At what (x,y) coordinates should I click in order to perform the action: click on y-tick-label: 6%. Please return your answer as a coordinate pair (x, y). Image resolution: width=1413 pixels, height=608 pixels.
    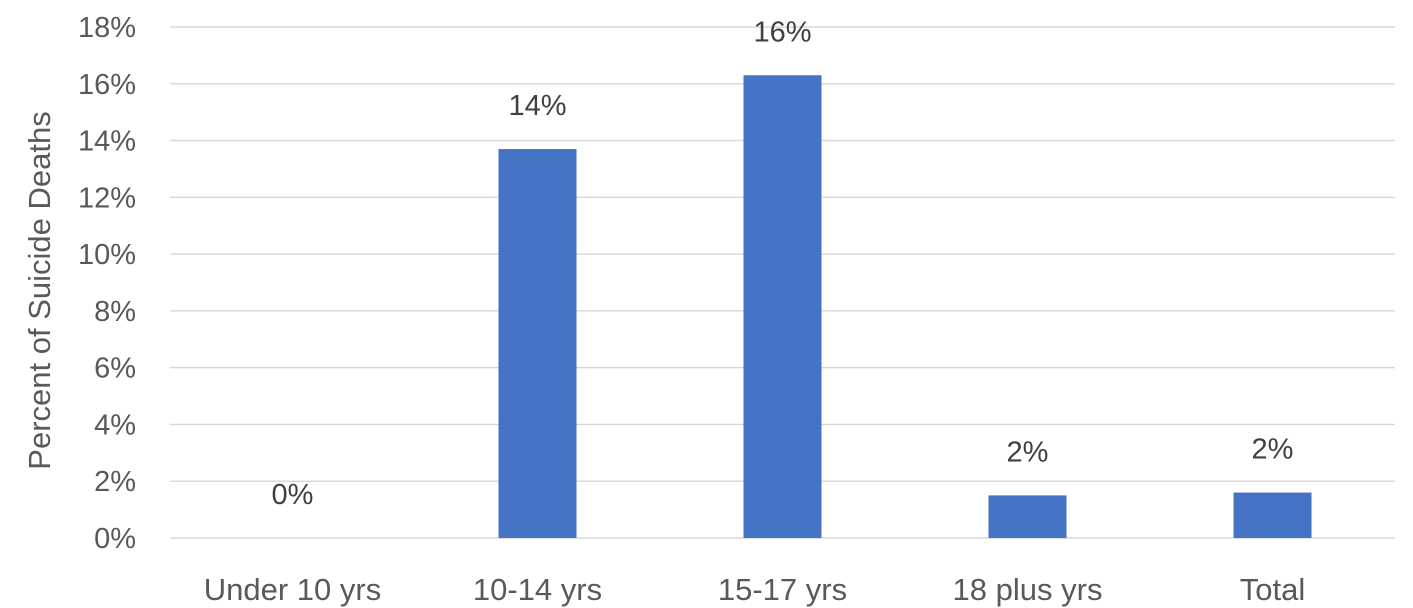
    Looking at the image, I should click on (115, 369).